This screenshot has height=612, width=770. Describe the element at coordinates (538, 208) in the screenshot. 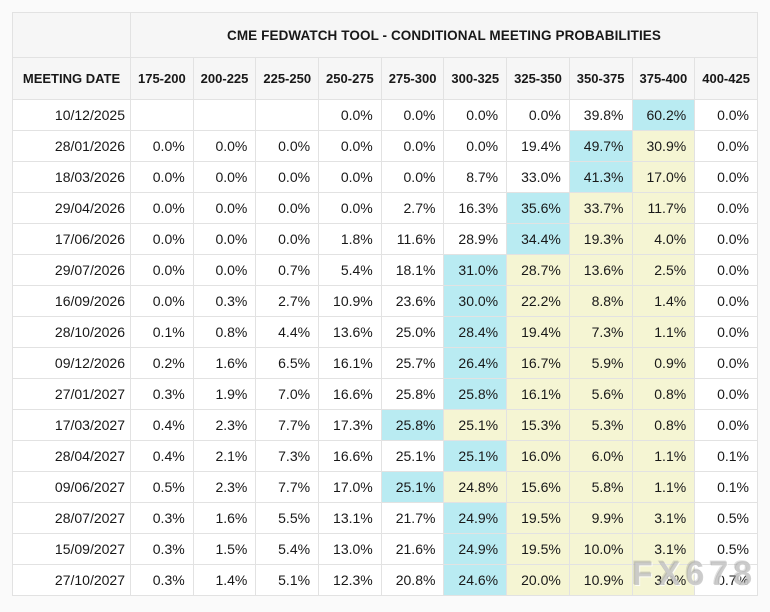

I see `probability-cell: 35.6%` at that location.